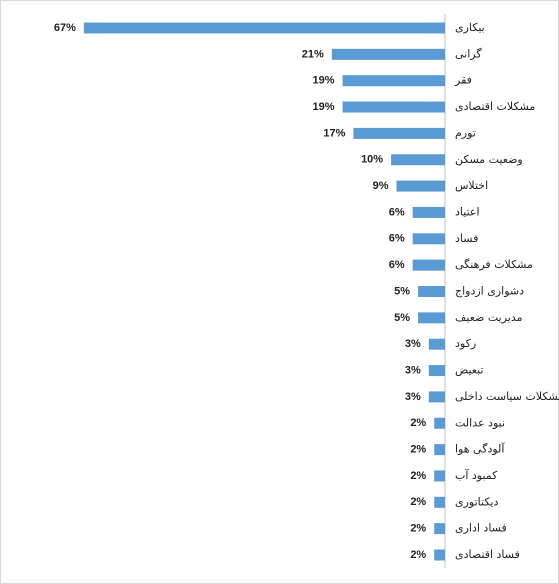  Describe the element at coordinates (476, 475) in the screenshot. I see `category-label: کمبود آب` at that location.